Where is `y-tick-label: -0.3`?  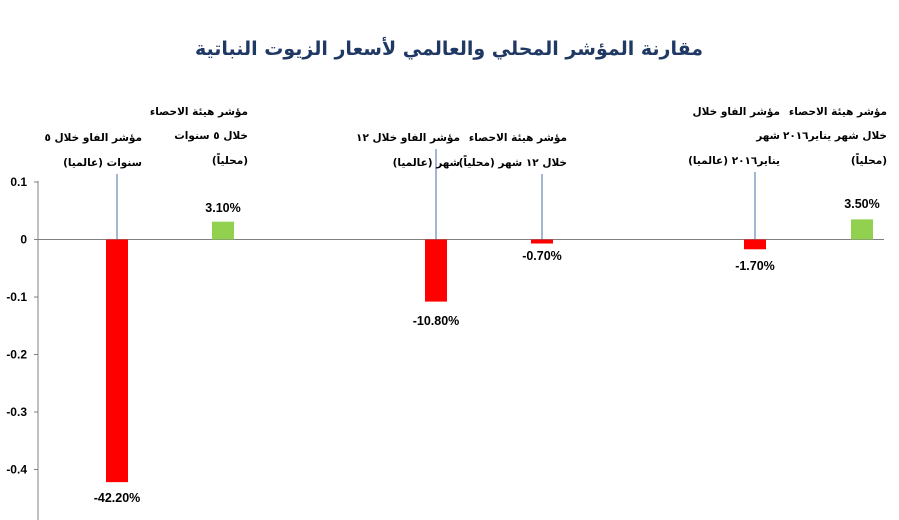 y-tick-label: -0.3 is located at coordinates (16, 412).